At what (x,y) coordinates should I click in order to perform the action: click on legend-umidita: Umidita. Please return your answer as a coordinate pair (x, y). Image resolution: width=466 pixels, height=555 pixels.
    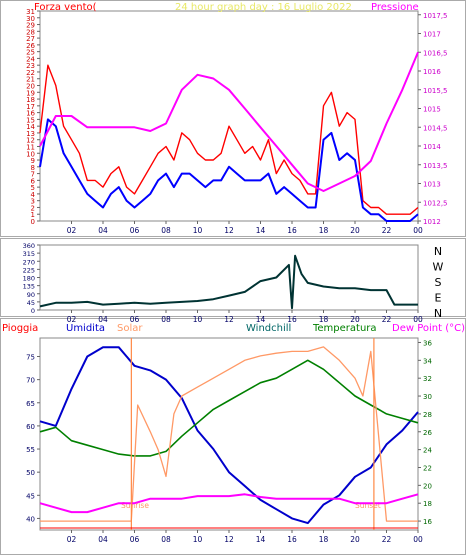
    Looking at the image, I should click on (85, 328).